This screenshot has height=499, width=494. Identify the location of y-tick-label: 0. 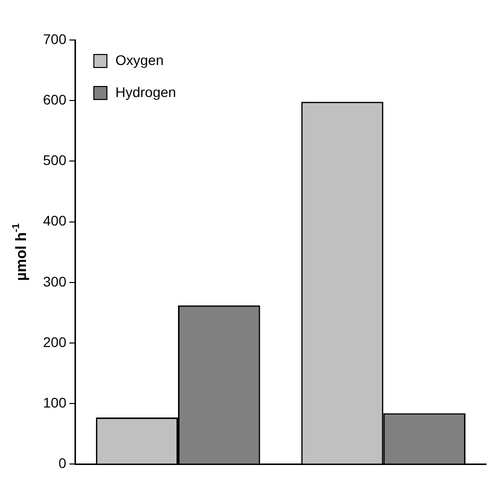
(62, 463).